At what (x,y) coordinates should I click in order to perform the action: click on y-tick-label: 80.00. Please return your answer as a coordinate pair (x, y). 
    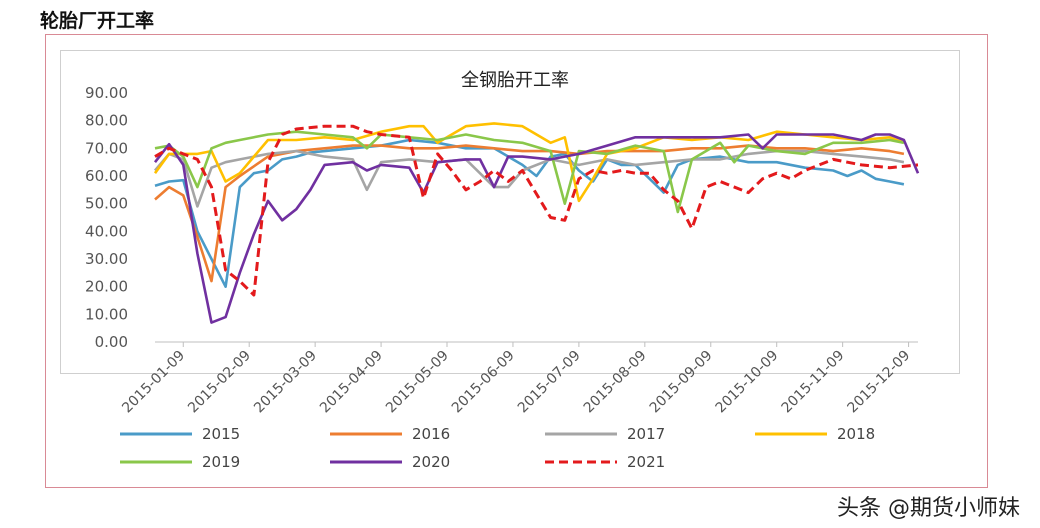
    Looking at the image, I should click on (106, 121).